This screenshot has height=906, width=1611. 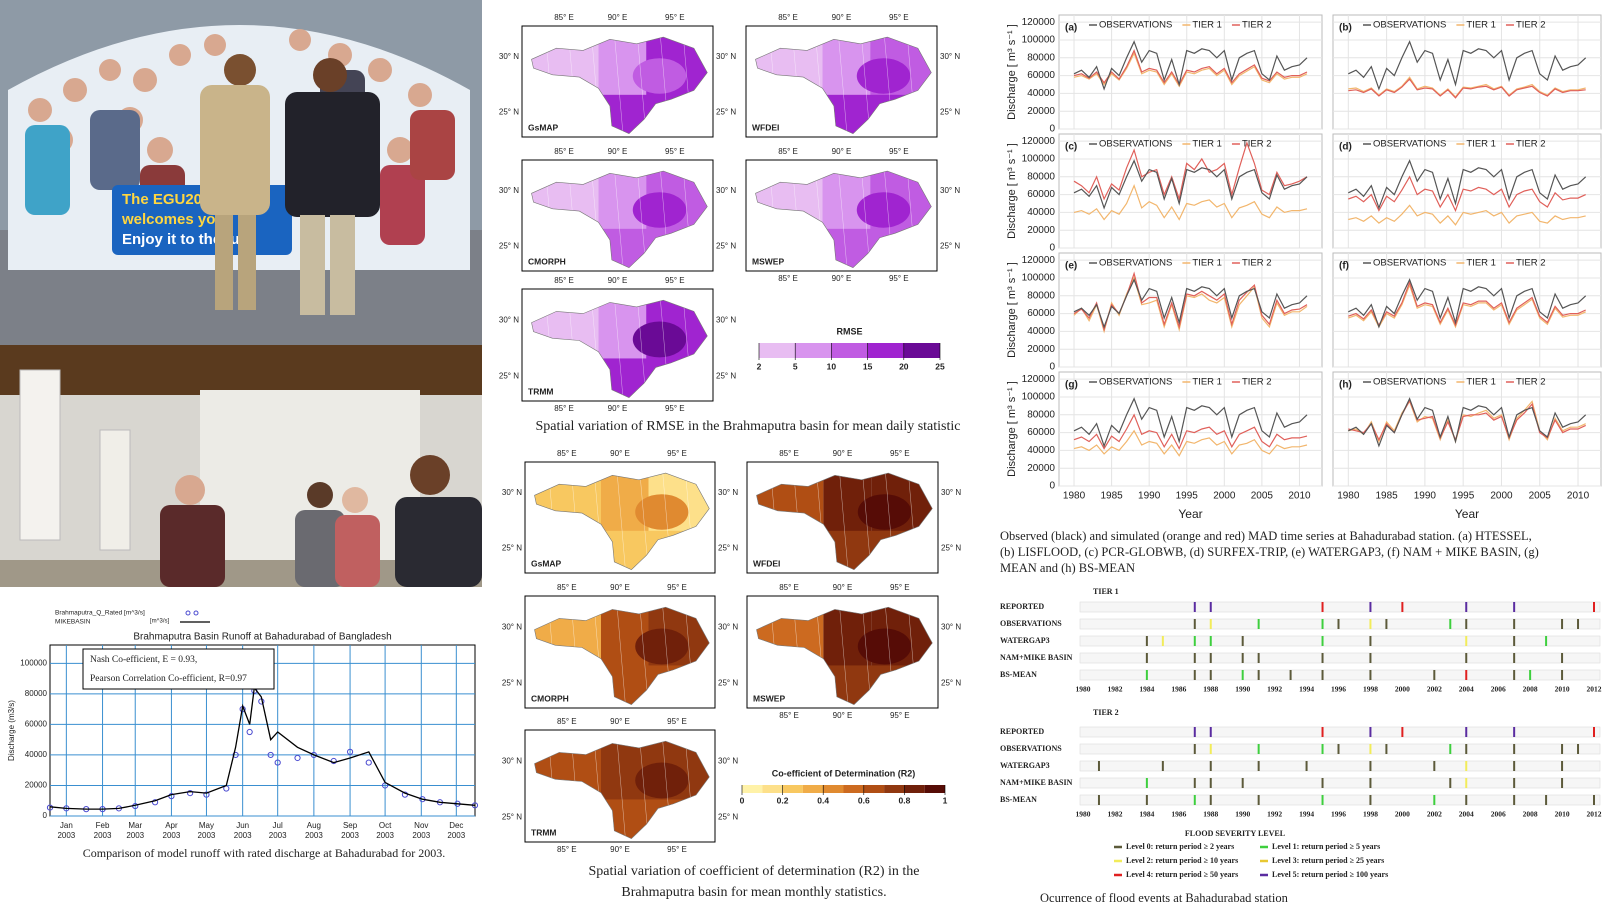 What do you see at coordinates (1467, 514) in the screenshot?
I see `x-axis-label: Year` at bounding box center [1467, 514].